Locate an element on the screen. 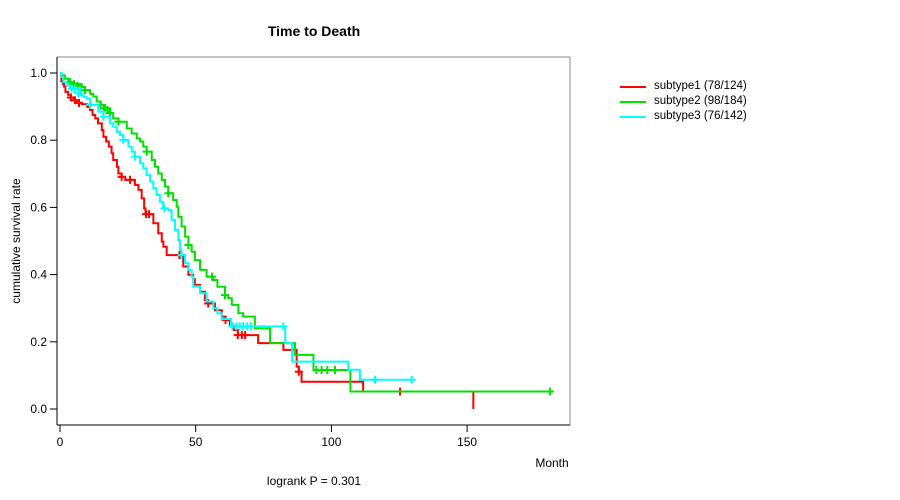  y-tick-label: 1.0 is located at coordinates (38, 73).